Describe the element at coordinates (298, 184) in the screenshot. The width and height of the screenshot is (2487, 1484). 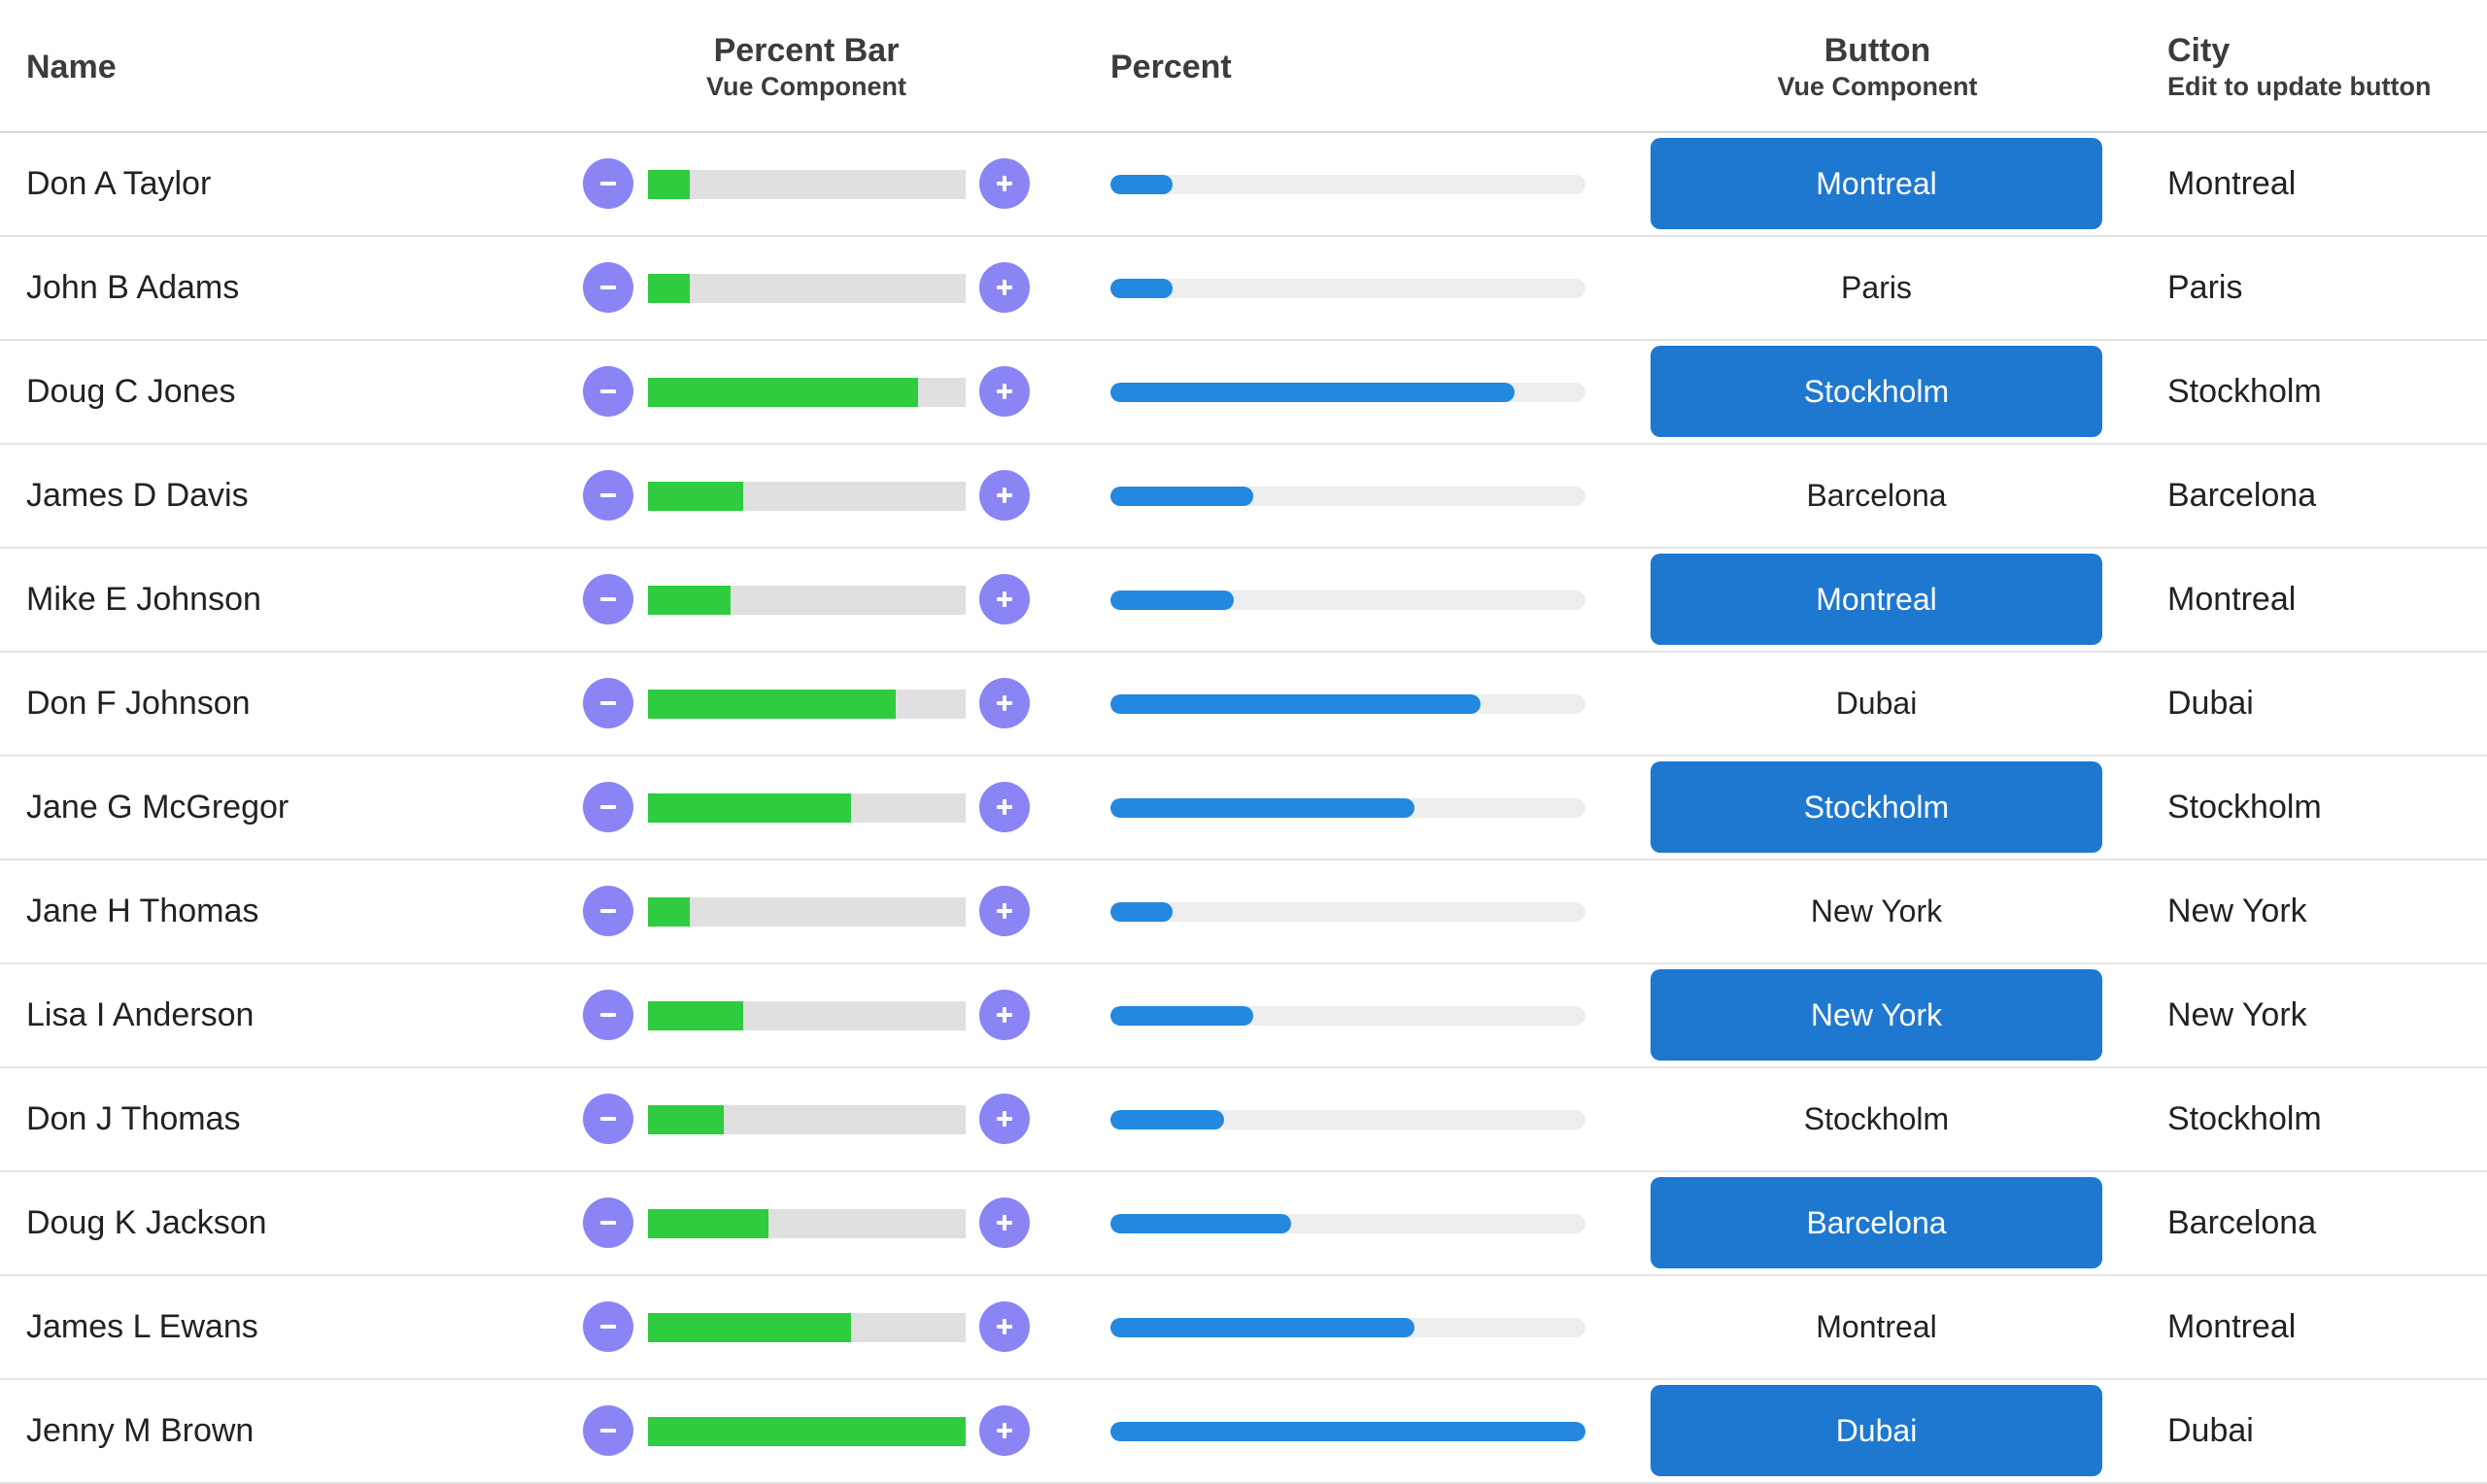
I see `name-cell: Don A Taylor` at that location.